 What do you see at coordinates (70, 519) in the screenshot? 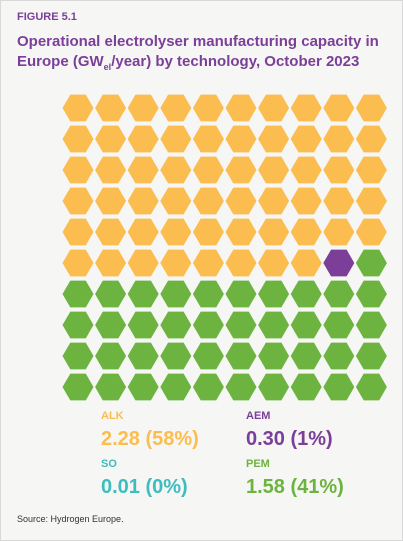
I see `source: Source: Hydrogen Europe.` at bounding box center [70, 519].